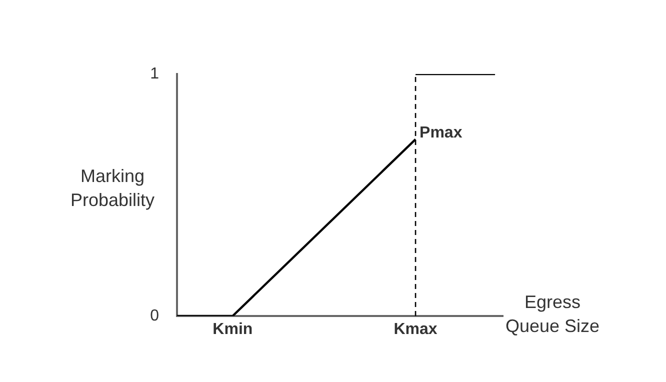 This screenshot has height=382, width=666. What do you see at coordinates (552, 314) in the screenshot?
I see `x-axis-title: Egress Queue Size` at bounding box center [552, 314].